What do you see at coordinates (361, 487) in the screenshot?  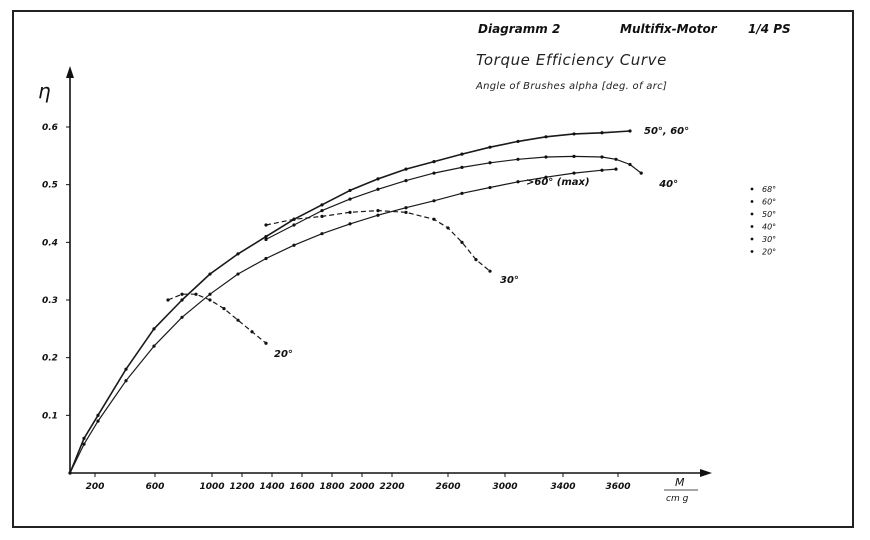 I see `x-tick-label: 2000` at bounding box center [361, 487].